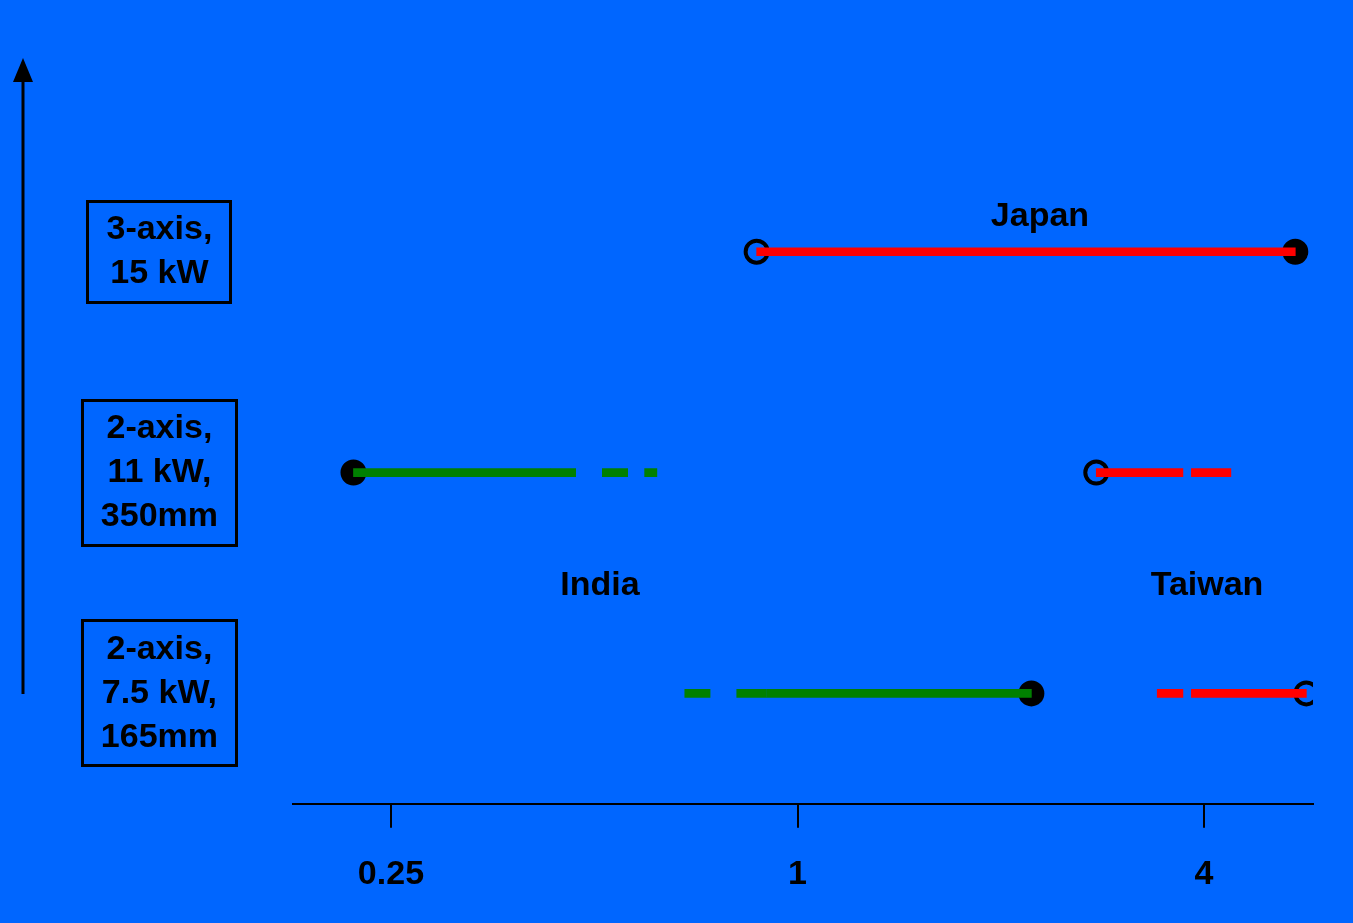 This screenshot has height=923, width=1353. Describe the element at coordinates (600, 583) in the screenshot. I see `annotation: India` at that location.